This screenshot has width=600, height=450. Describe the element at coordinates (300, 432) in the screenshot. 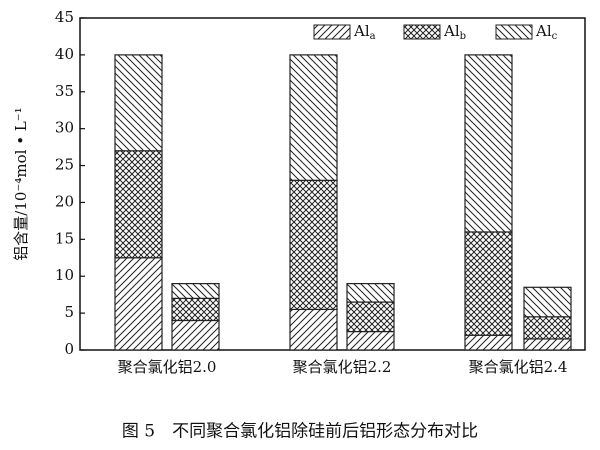

I see `caption: 图 5 不同聚合氯化铝除硅前后铝形态分布对比` at that location.